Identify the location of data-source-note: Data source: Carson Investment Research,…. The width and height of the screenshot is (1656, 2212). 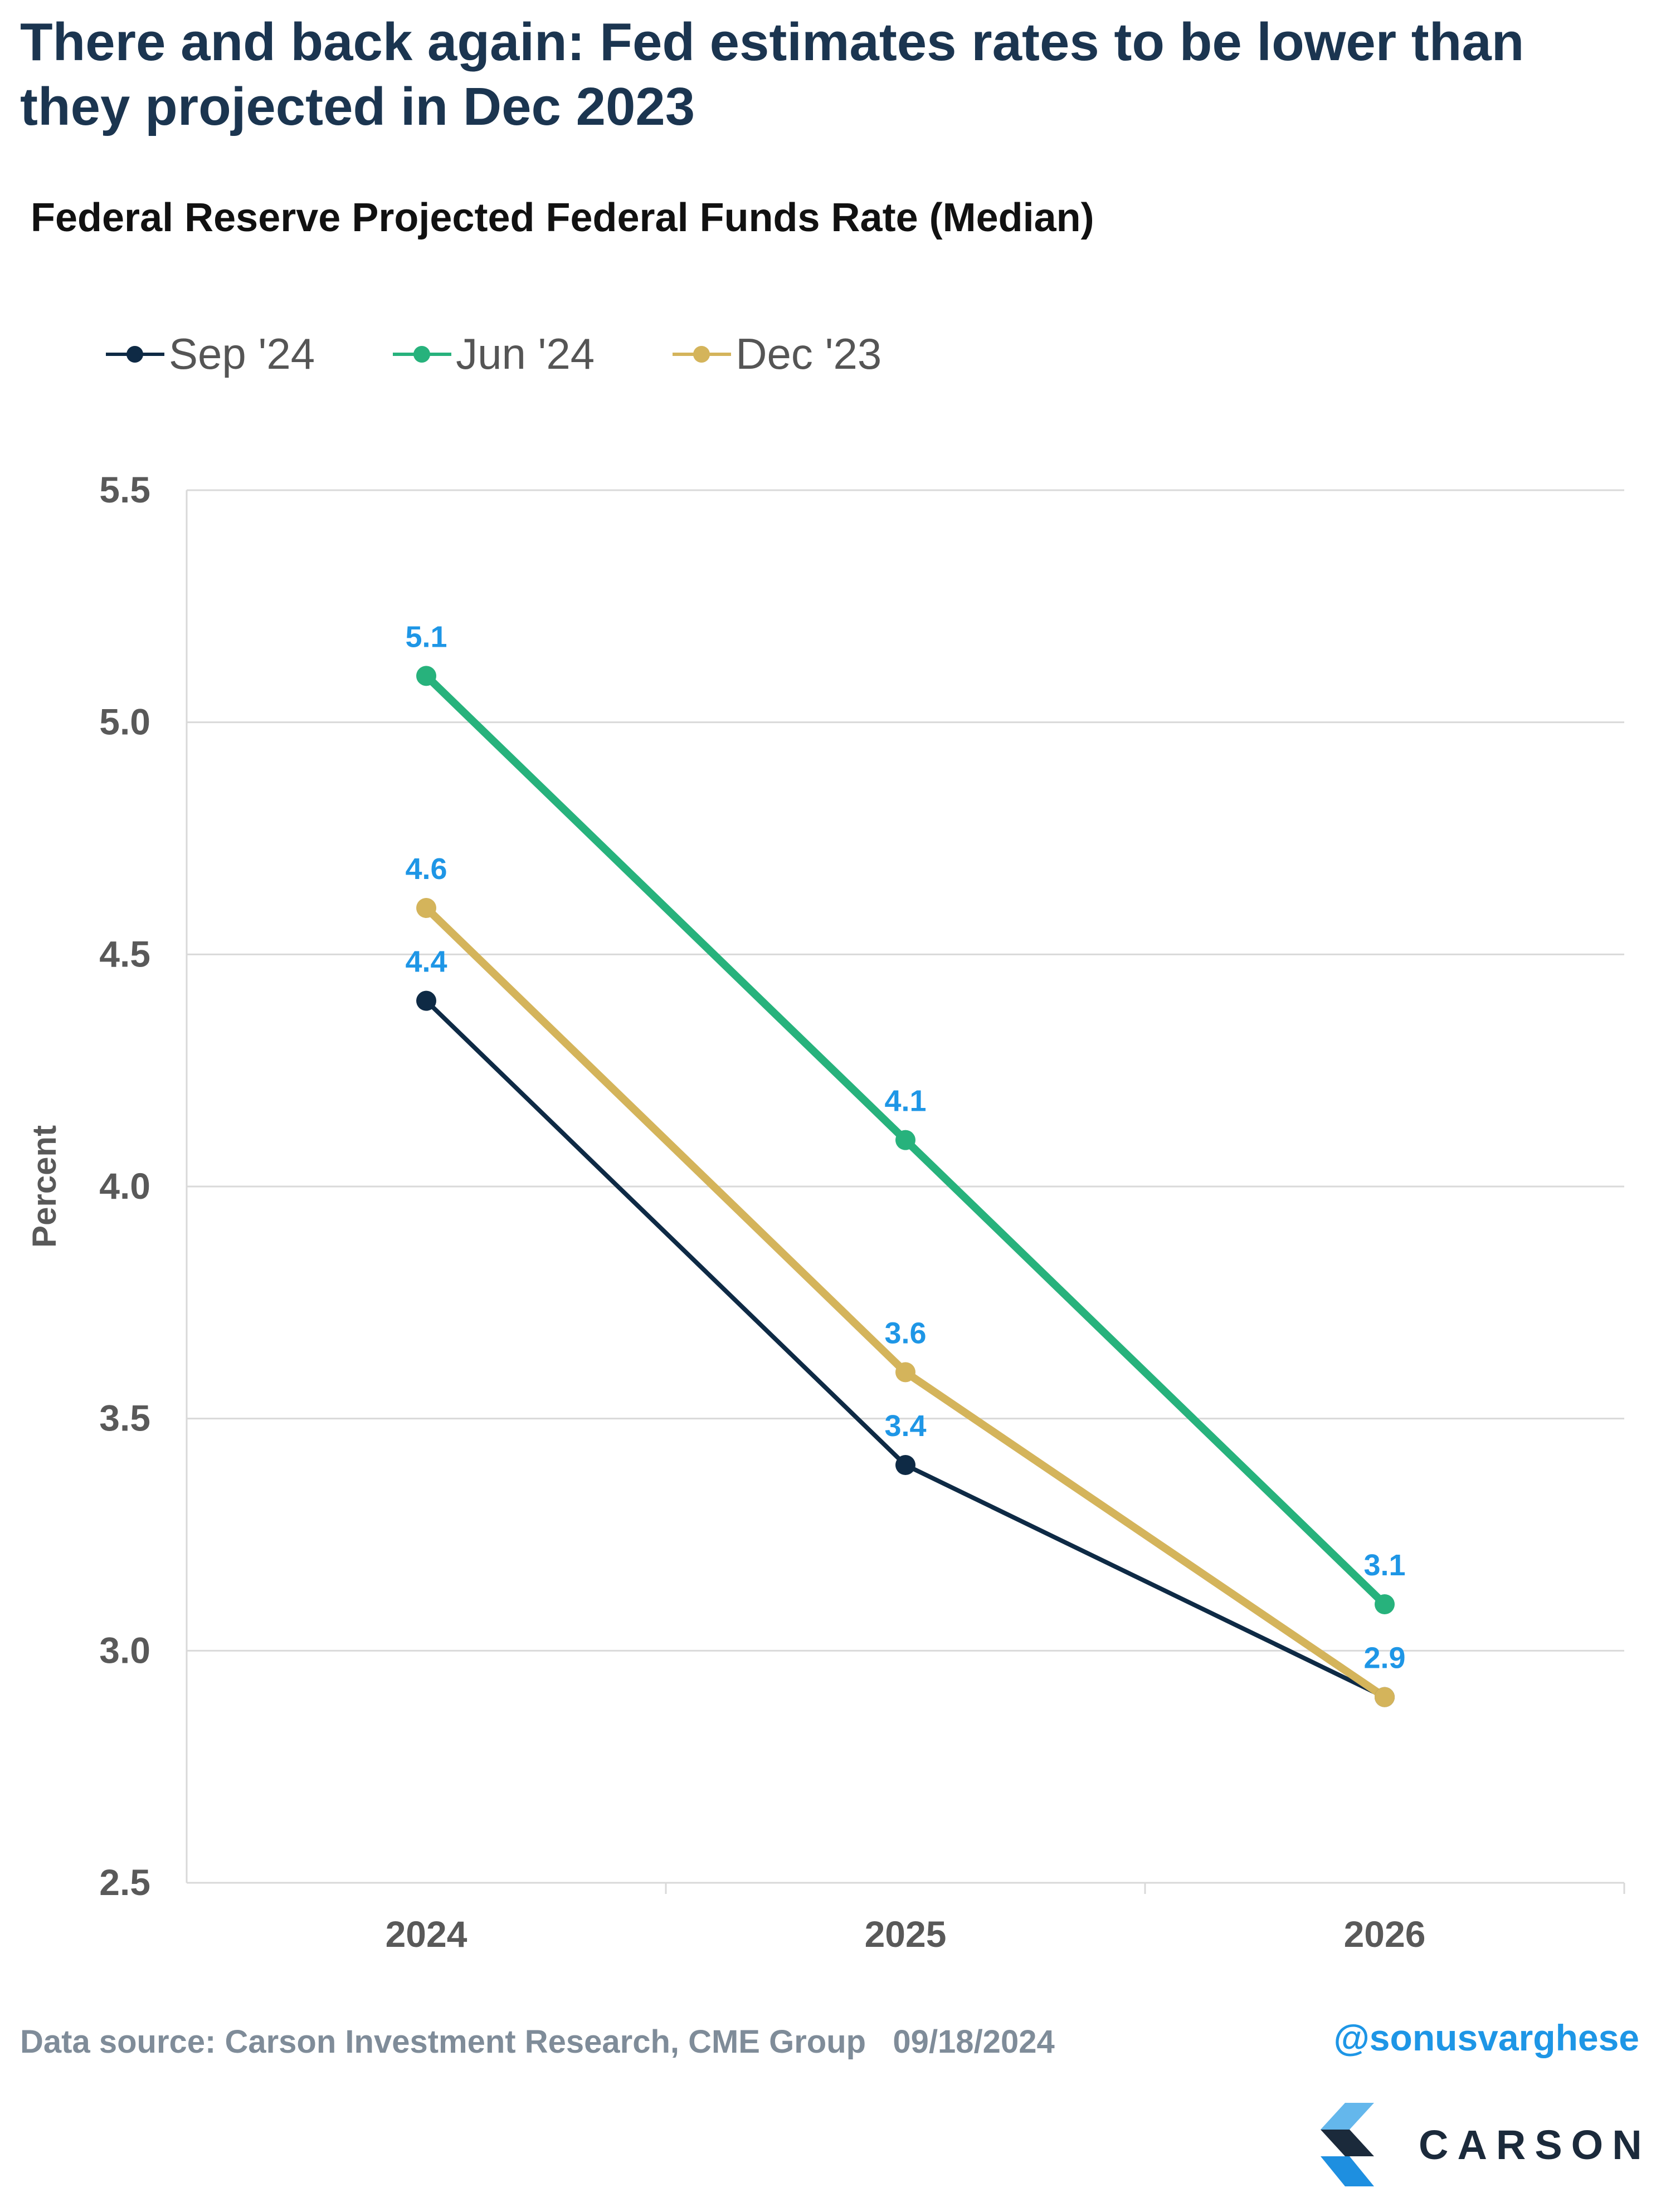
(537, 2042).